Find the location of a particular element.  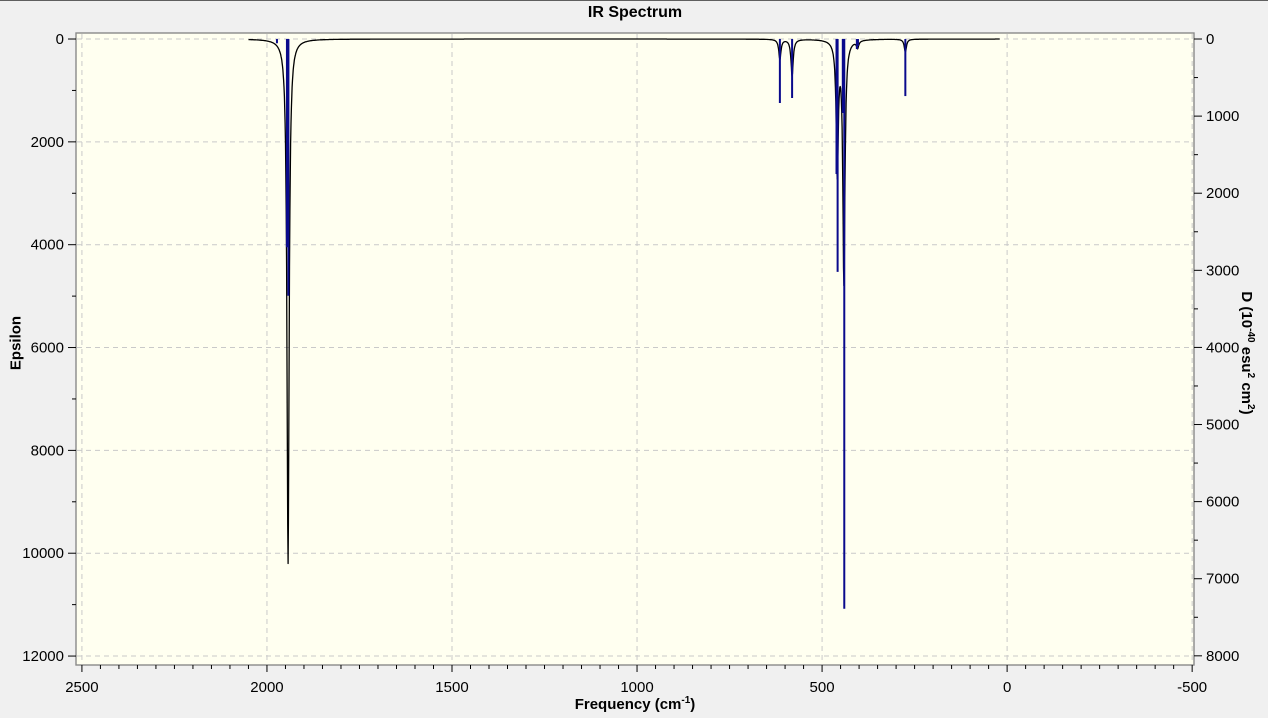

svg-text: 3000 is located at coordinates (1222, 270).